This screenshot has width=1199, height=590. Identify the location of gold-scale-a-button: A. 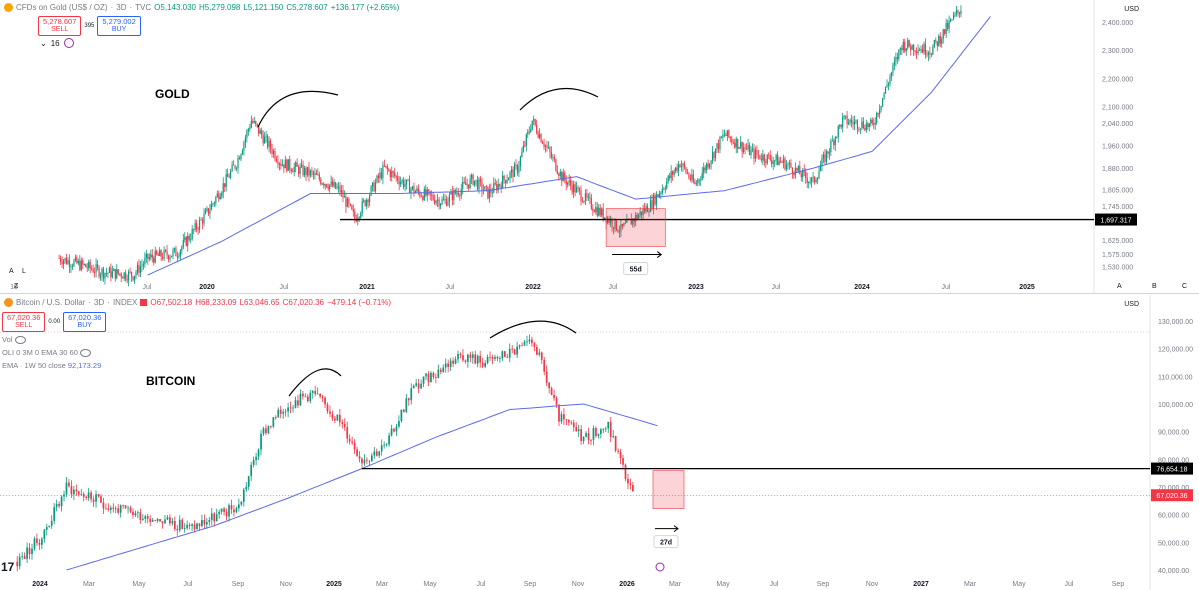
(1119, 286).